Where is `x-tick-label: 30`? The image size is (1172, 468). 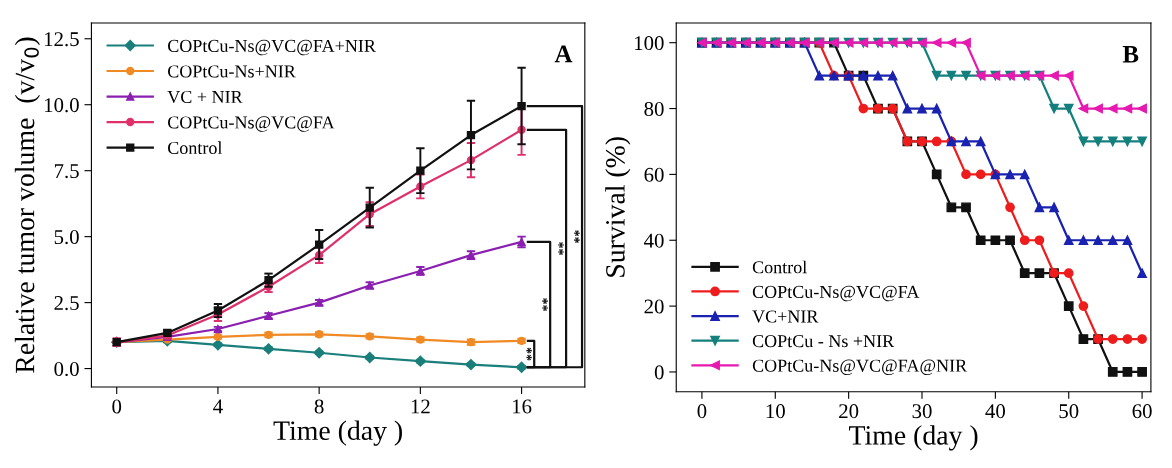 x-tick-label: 30 is located at coordinates (922, 411).